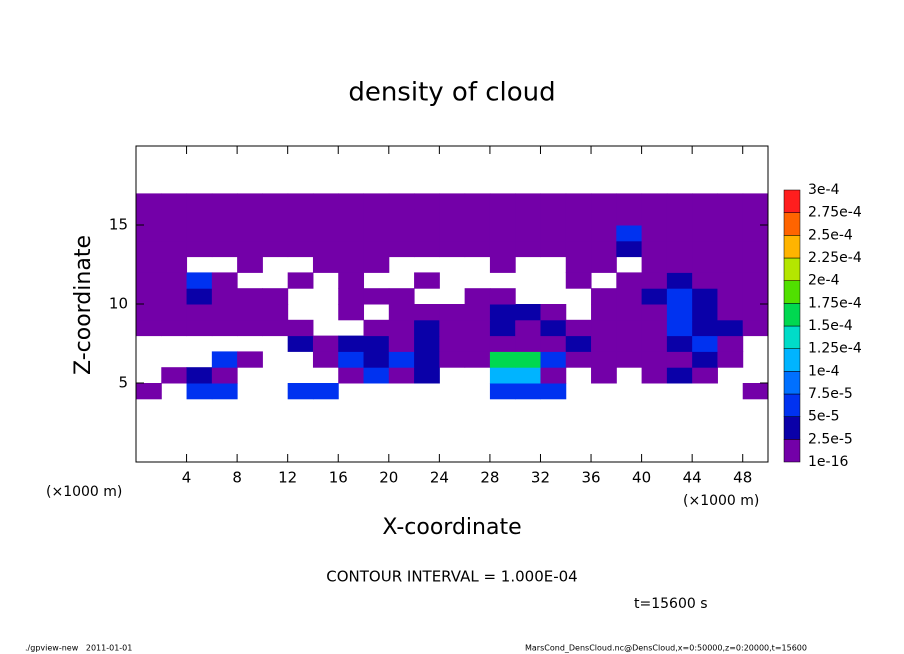 The width and height of the screenshot is (904, 654). What do you see at coordinates (835, 258) in the screenshot?
I see `colorbar-label: 2.25e-4` at bounding box center [835, 258].